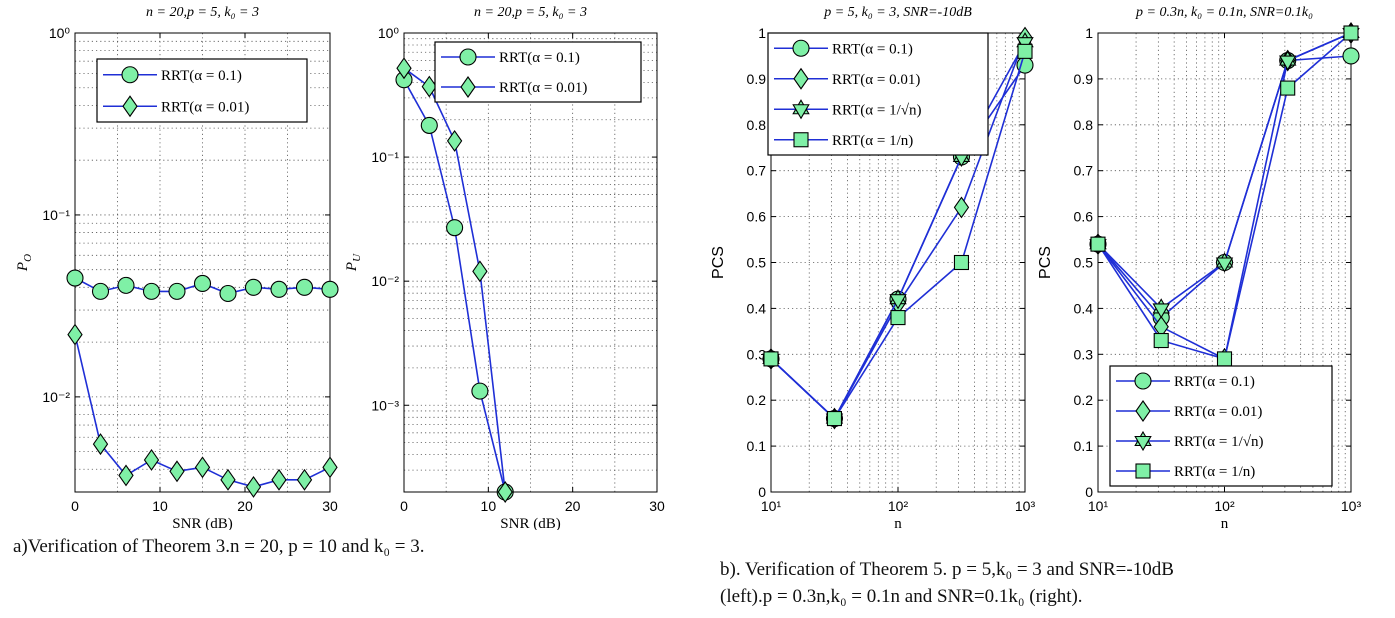 The image size is (1395, 618). What do you see at coordinates (24, 263) in the screenshot?
I see `y-axis-label: PO` at bounding box center [24, 263].